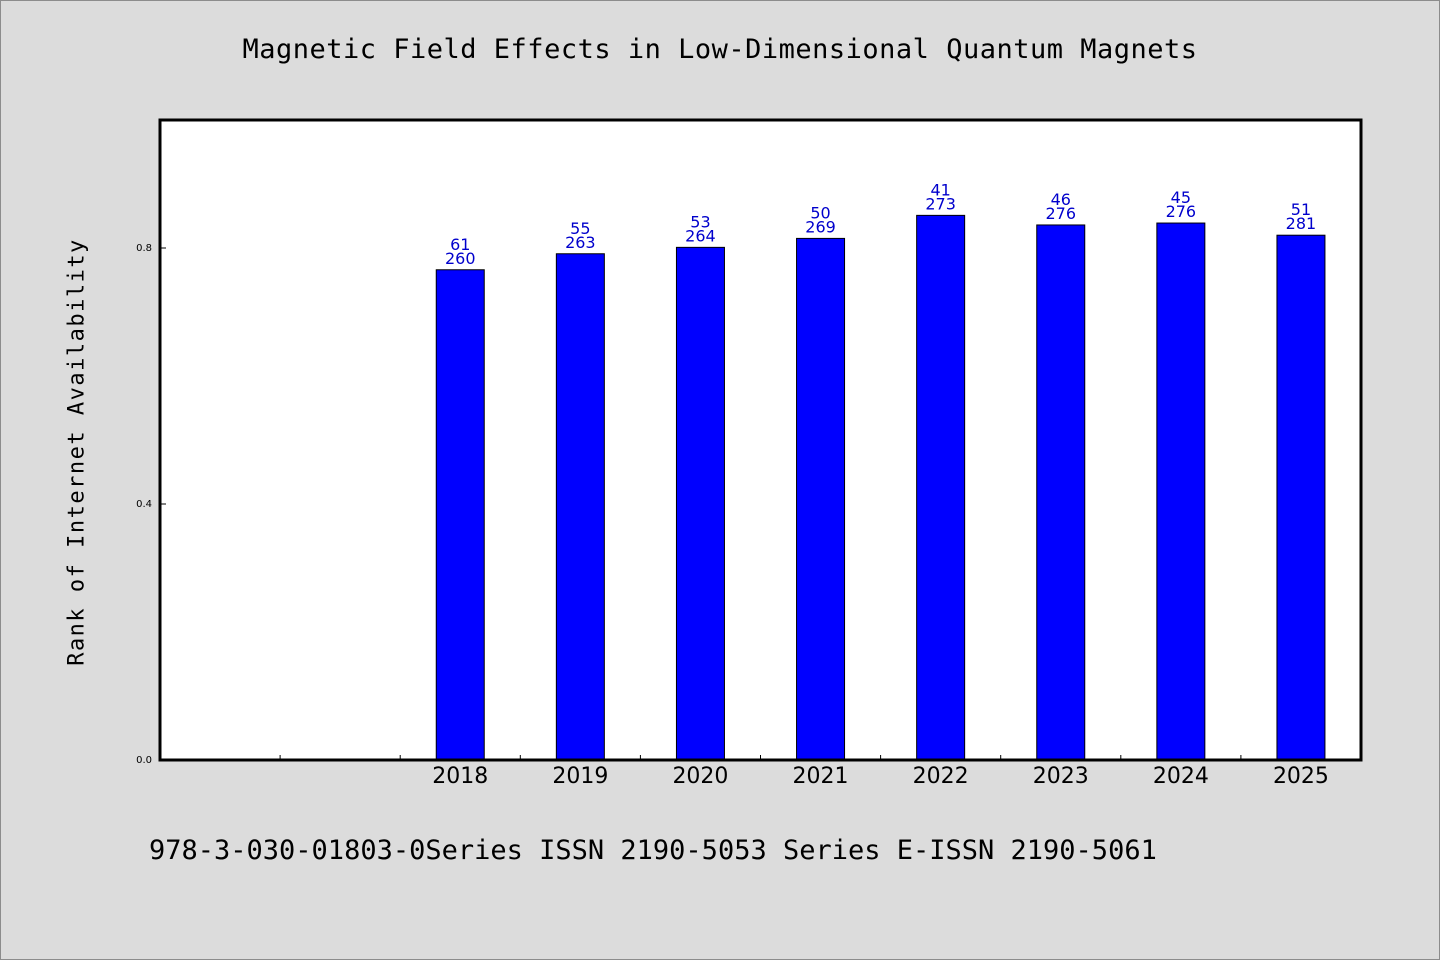 This screenshot has height=960, width=1440. Describe the element at coordinates (460, 258) in the screenshot. I see `bar-label-bottom: 260` at that location.